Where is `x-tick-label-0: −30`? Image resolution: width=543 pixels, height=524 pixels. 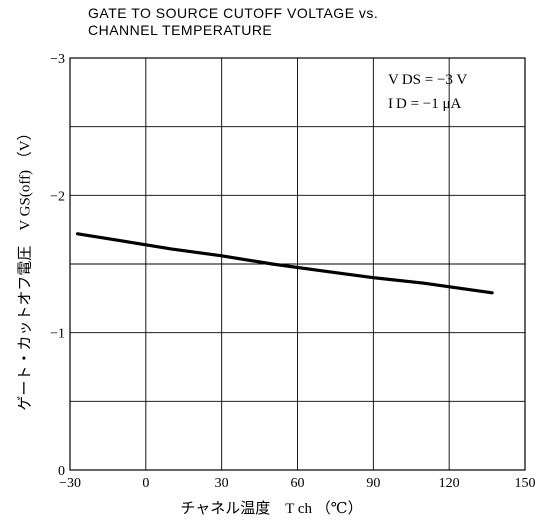
x-tick-label-0: −30 is located at coordinates (70, 483).